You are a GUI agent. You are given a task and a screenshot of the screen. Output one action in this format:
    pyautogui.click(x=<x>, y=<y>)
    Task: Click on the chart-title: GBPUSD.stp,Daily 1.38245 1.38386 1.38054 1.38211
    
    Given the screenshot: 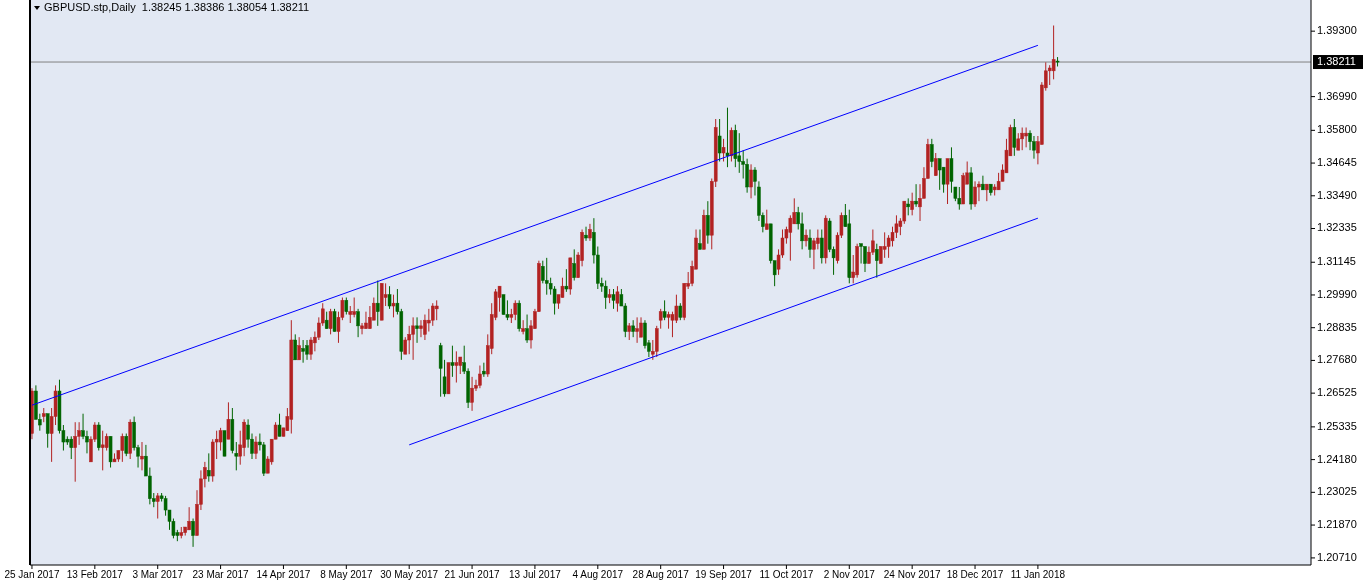 What is the action you would take?
    pyautogui.click(x=177, y=7)
    